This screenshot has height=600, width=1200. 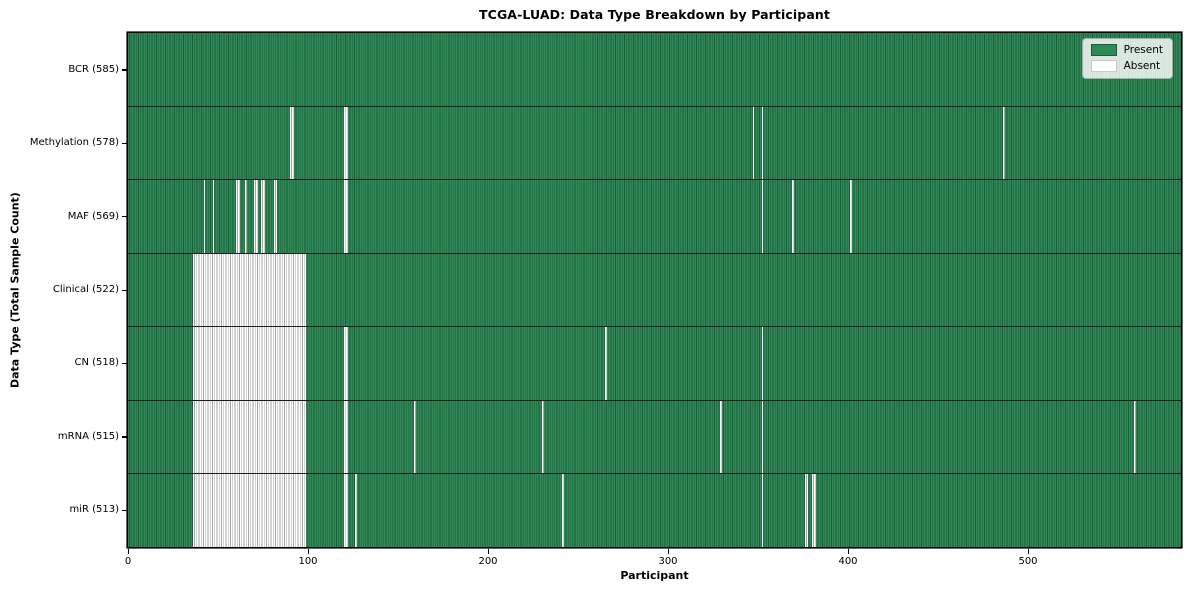 What do you see at coordinates (488, 561) in the screenshot?
I see `x-tick-label-200: 200` at bounding box center [488, 561].